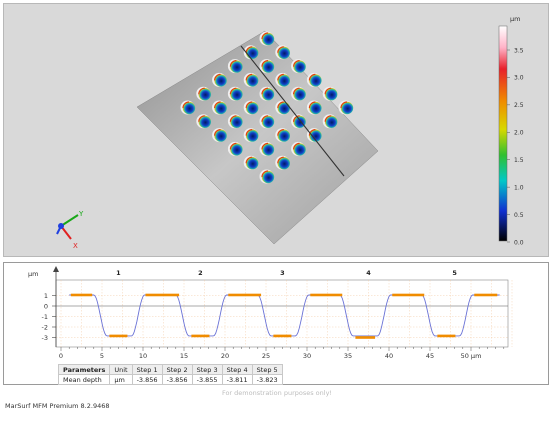 Image resolution: width=554 pixels, height=429 pixels. I want to click on app-title: MarSurf MFM Premium 8.2.9468, so click(57, 406).